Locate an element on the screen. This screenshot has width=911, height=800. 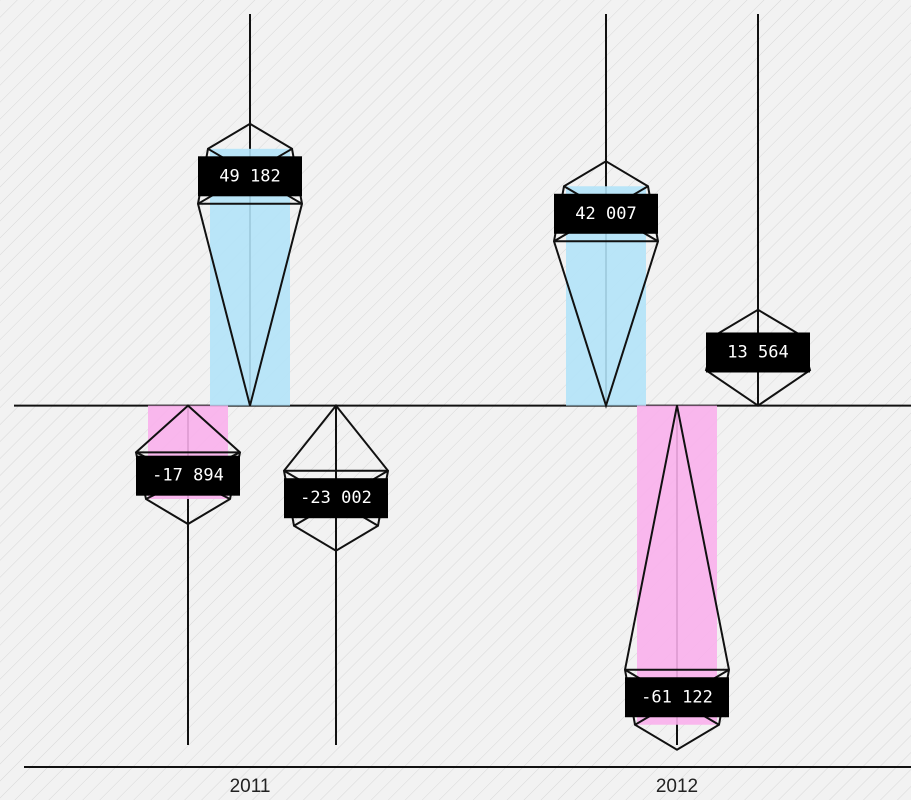
value-label: 13 564 is located at coordinates (757, 352).